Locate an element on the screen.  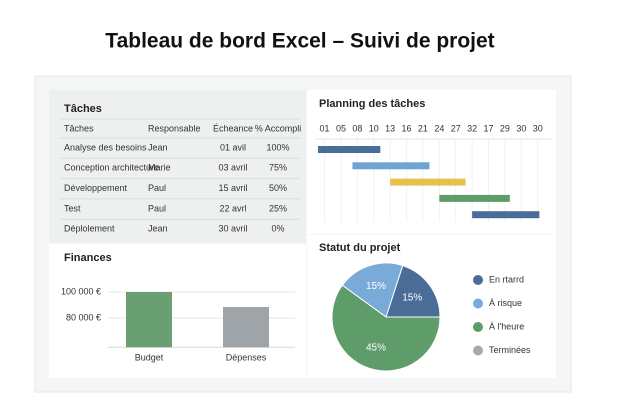
x-tick-label: 16 is located at coordinates (407, 128).